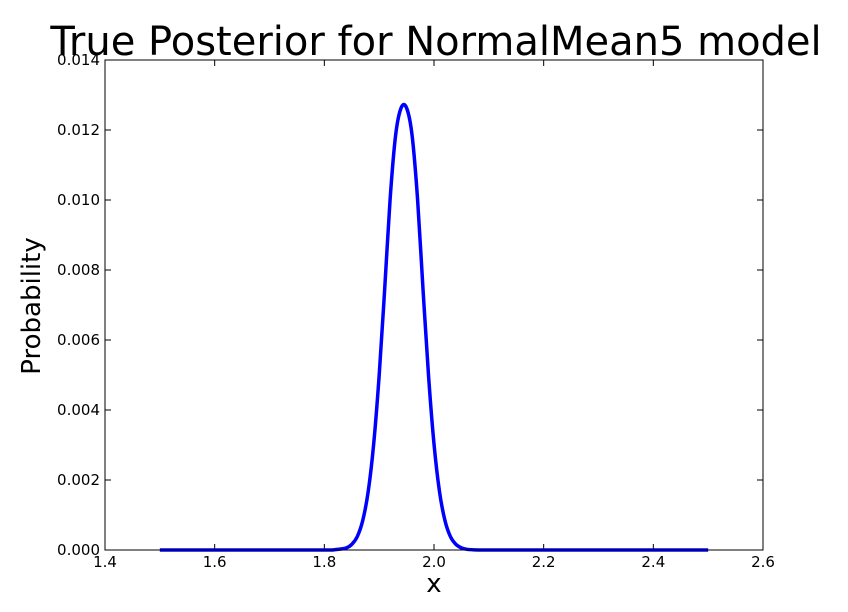 This screenshot has height=612, width=848. What do you see at coordinates (78, 60) in the screenshot?
I see `y-tick-label: 0.014` at bounding box center [78, 60].